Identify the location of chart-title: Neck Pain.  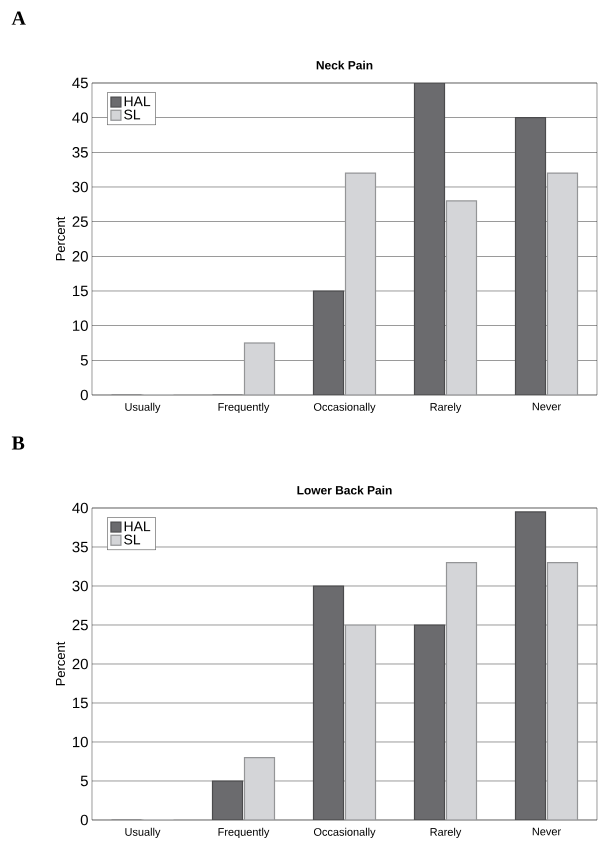
(344, 65).